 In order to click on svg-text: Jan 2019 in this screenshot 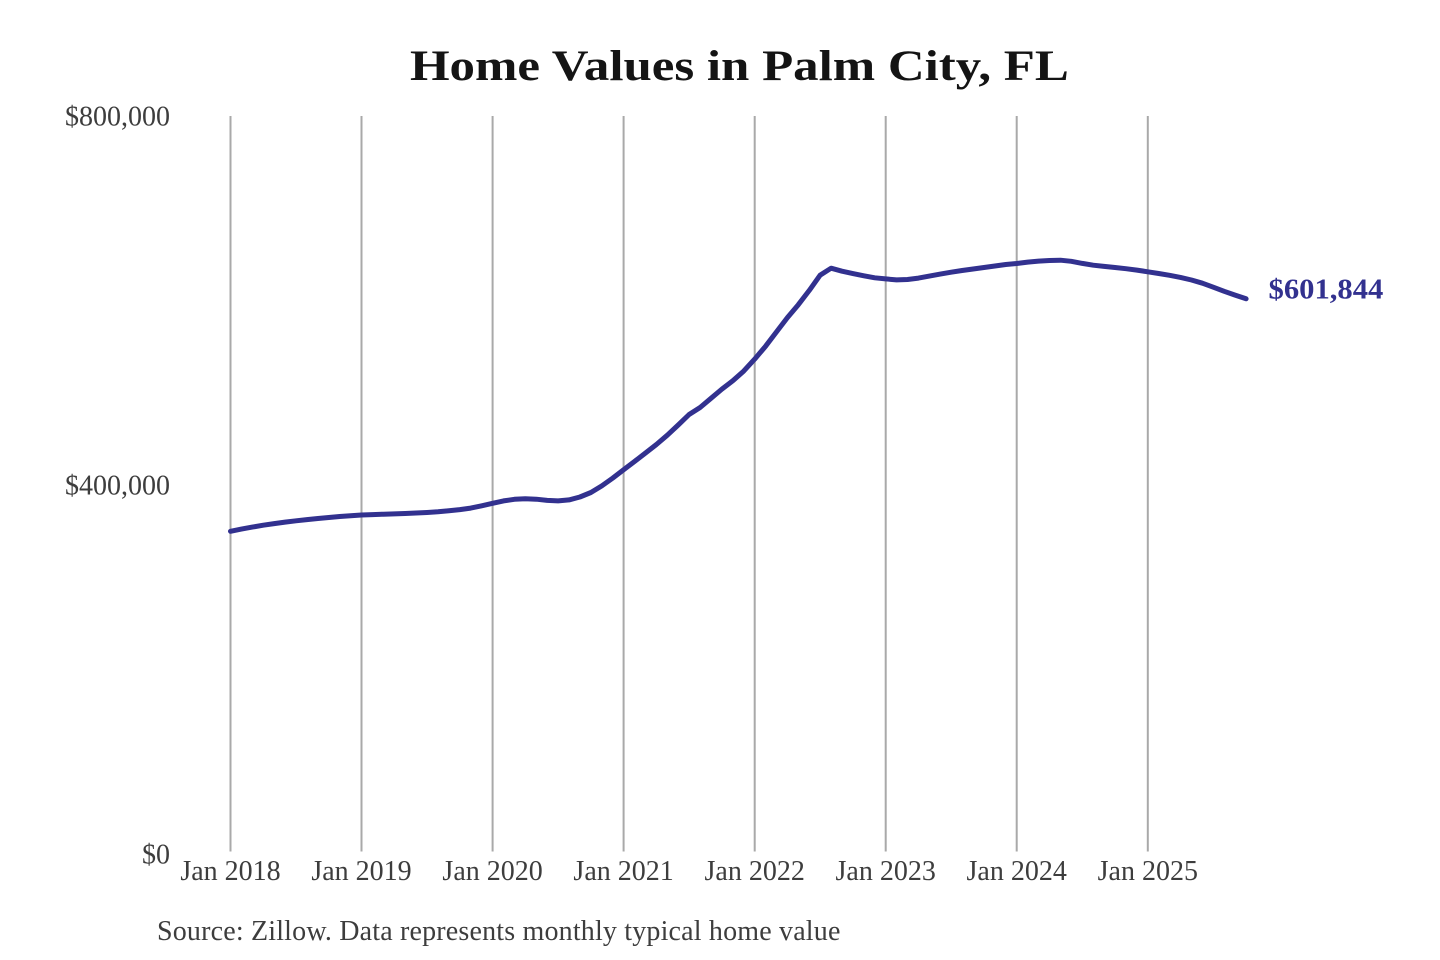, I will do `click(361, 871)`.